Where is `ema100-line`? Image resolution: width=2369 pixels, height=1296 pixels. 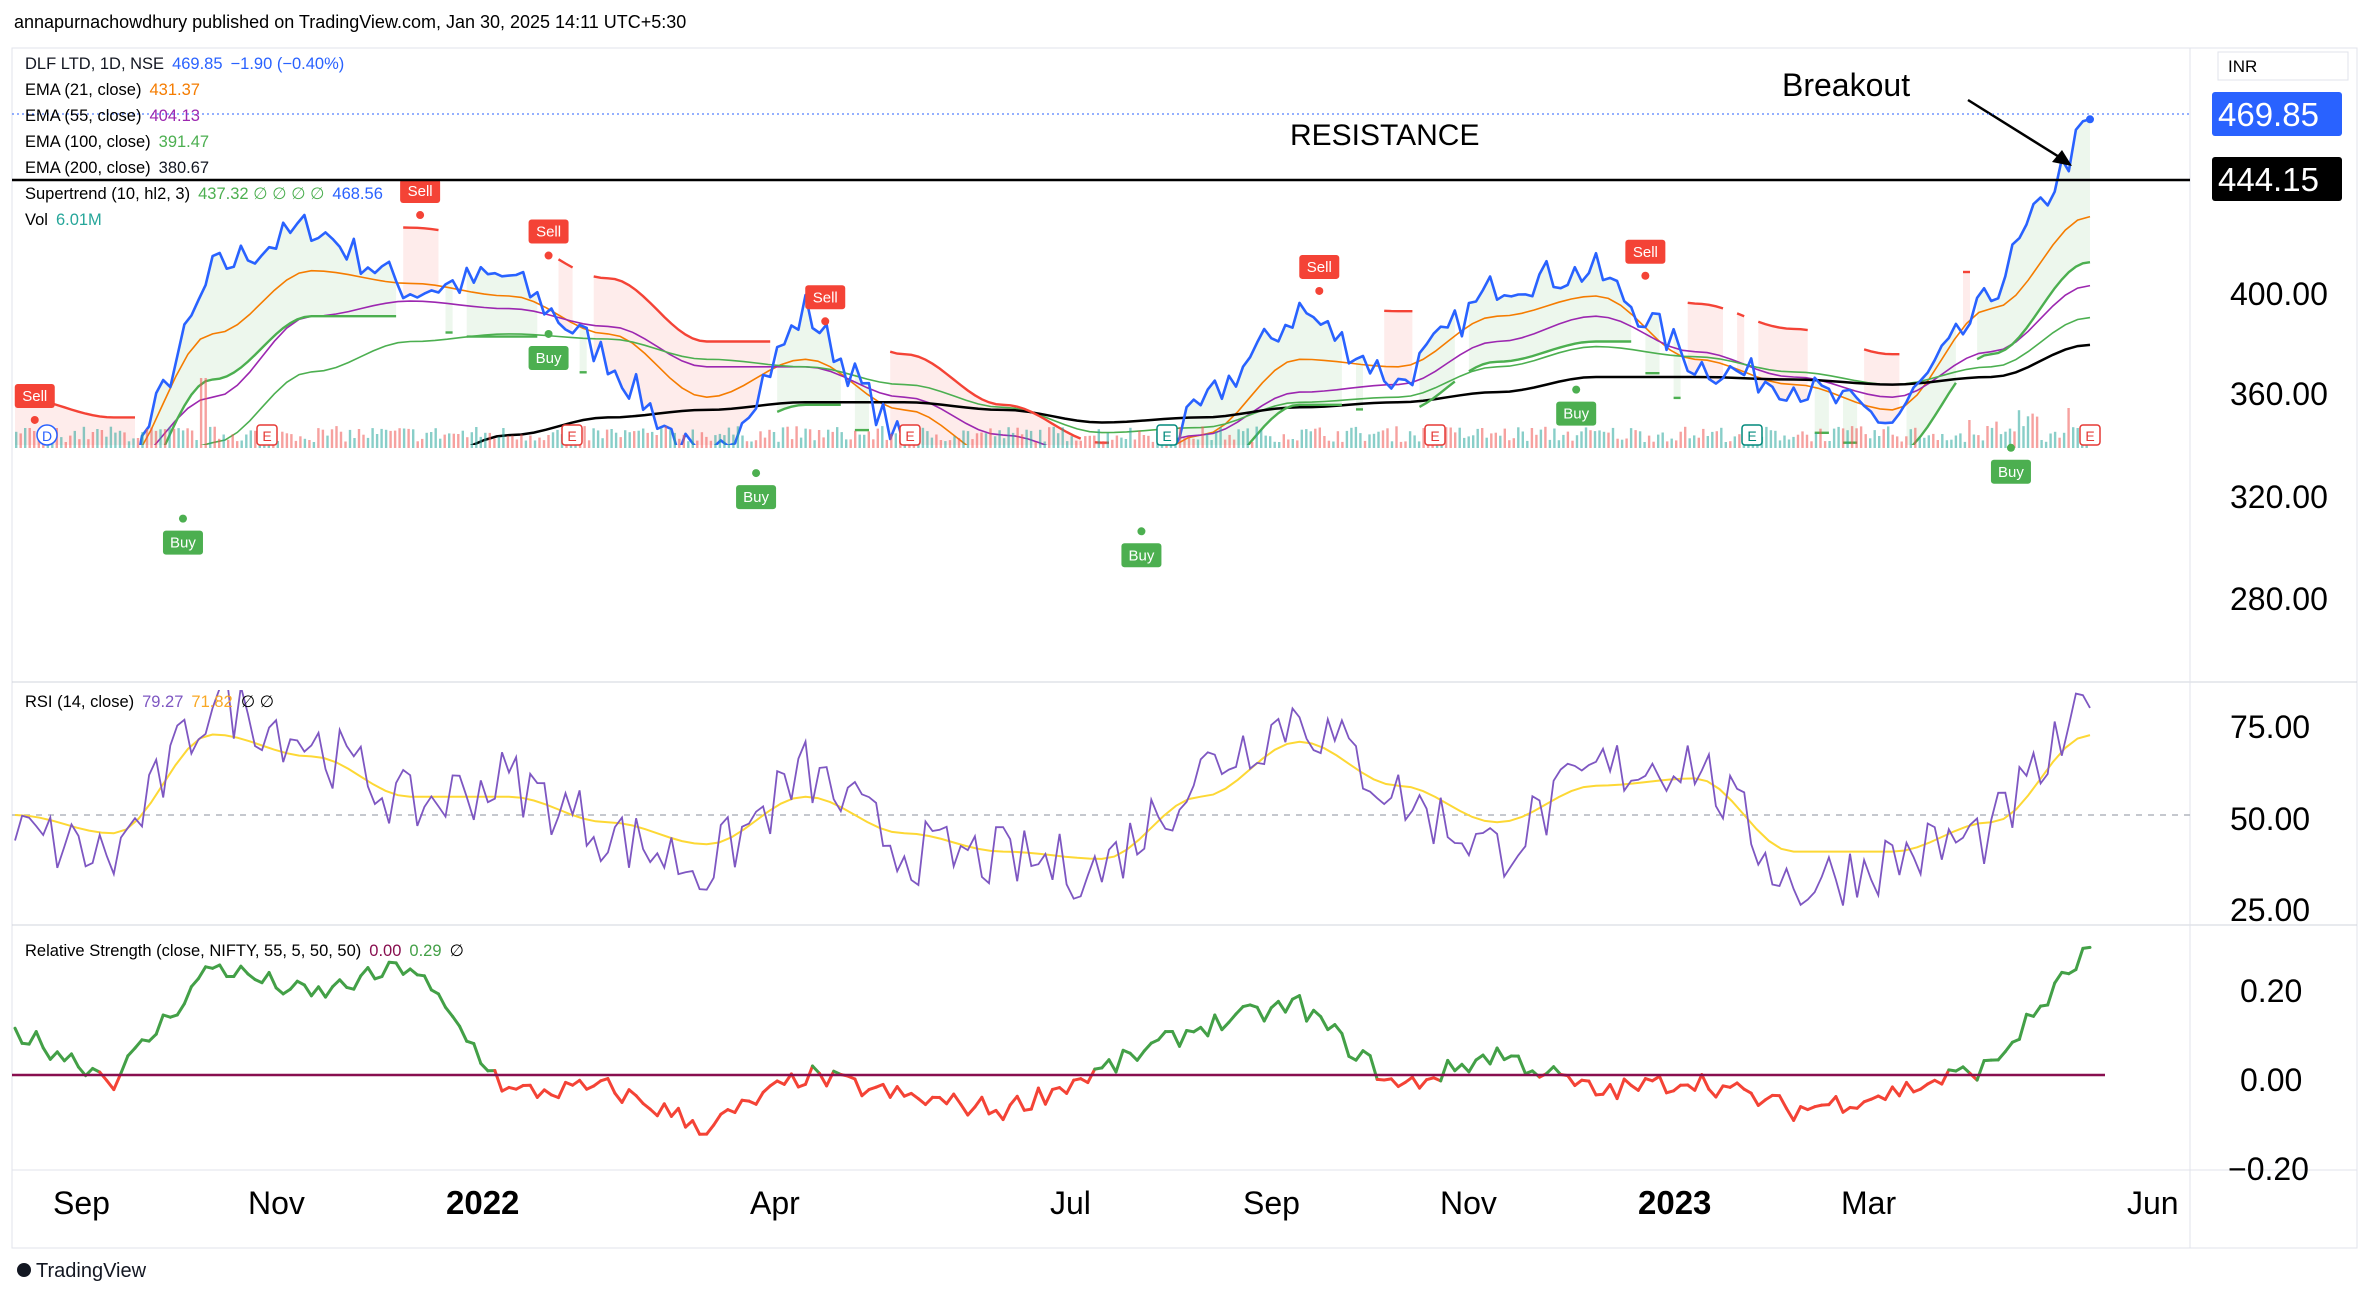
ema100-line is located at coordinates (1145, 380).